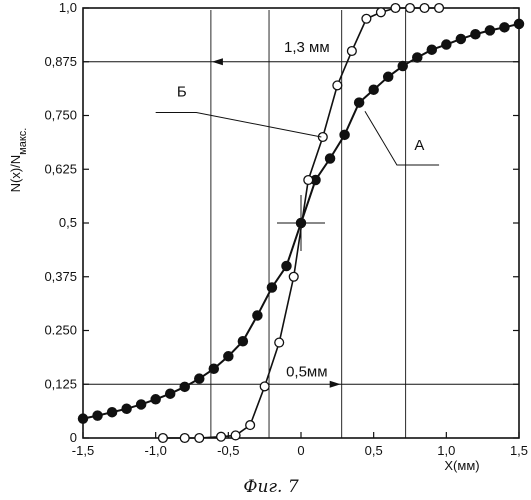 The image size is (531, 500). I want to click on y-axis-label-main: N(x)/N, so click(15, 174).